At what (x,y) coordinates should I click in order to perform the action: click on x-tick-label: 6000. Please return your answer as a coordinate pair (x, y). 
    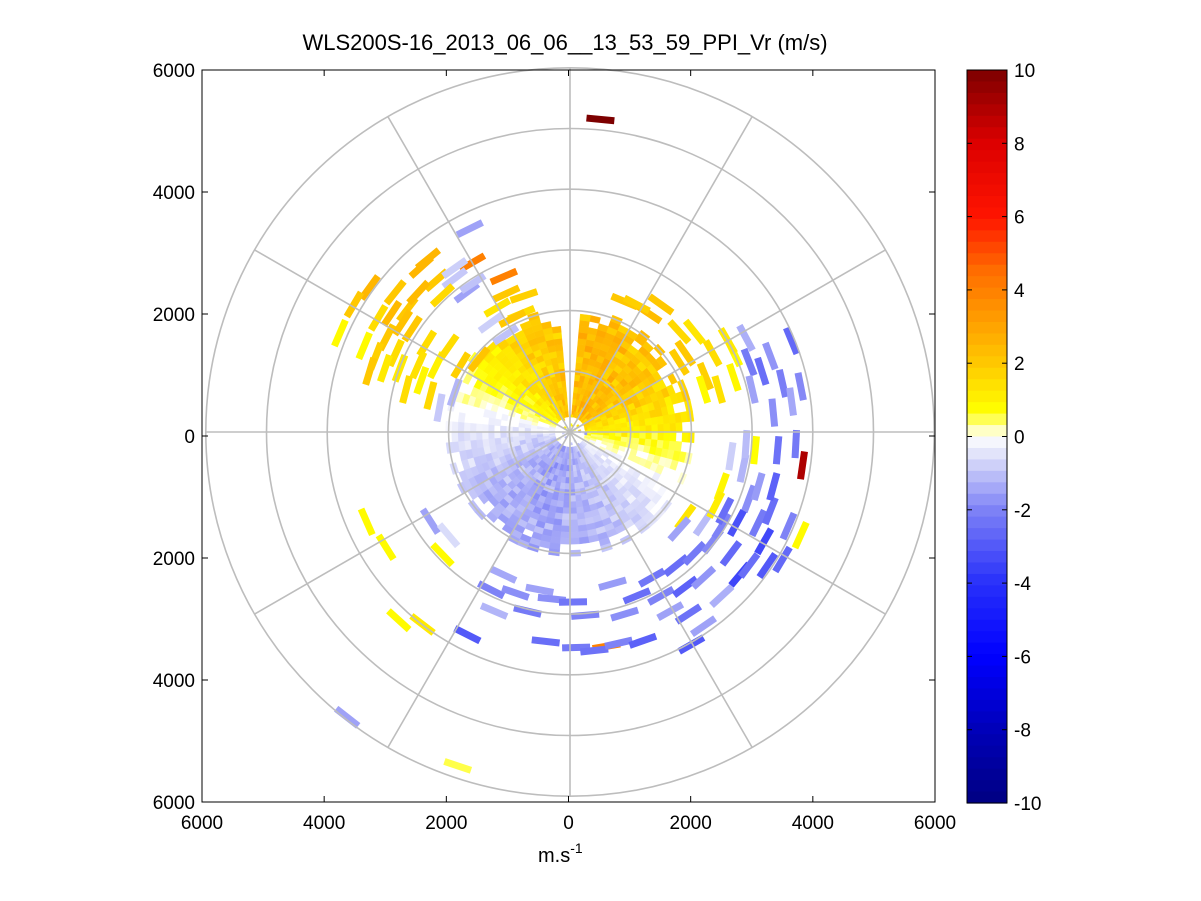
    Looking at the image, I should click on (202, 823).